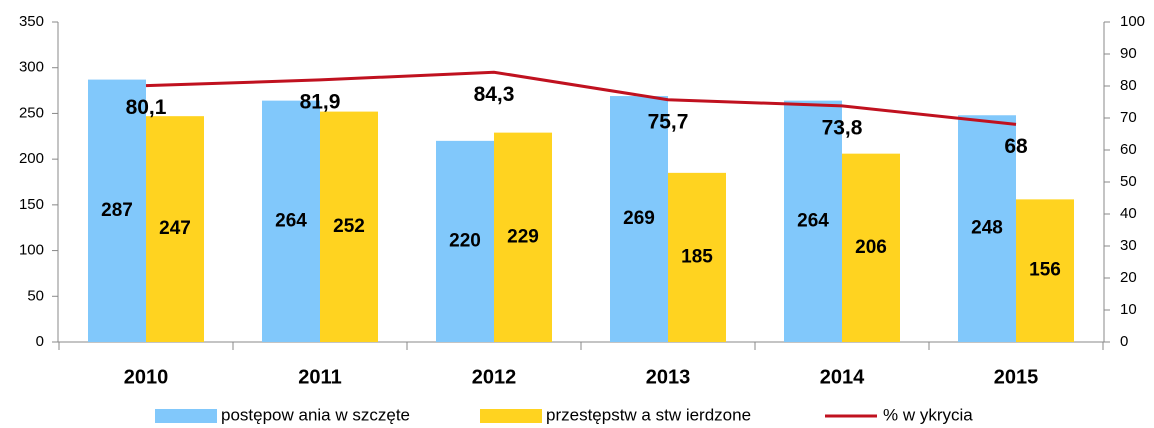 The height and width of the screenshot is (428, 1154). I want to click on line-label: 80,1, so click(146, 107).